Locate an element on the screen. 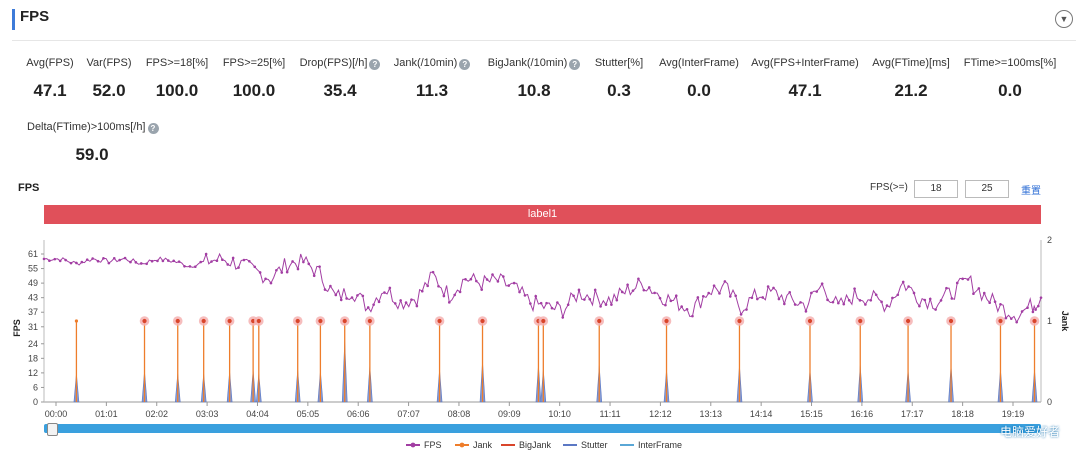  metric-value: 52.0 is located at coordinates (109, 90).